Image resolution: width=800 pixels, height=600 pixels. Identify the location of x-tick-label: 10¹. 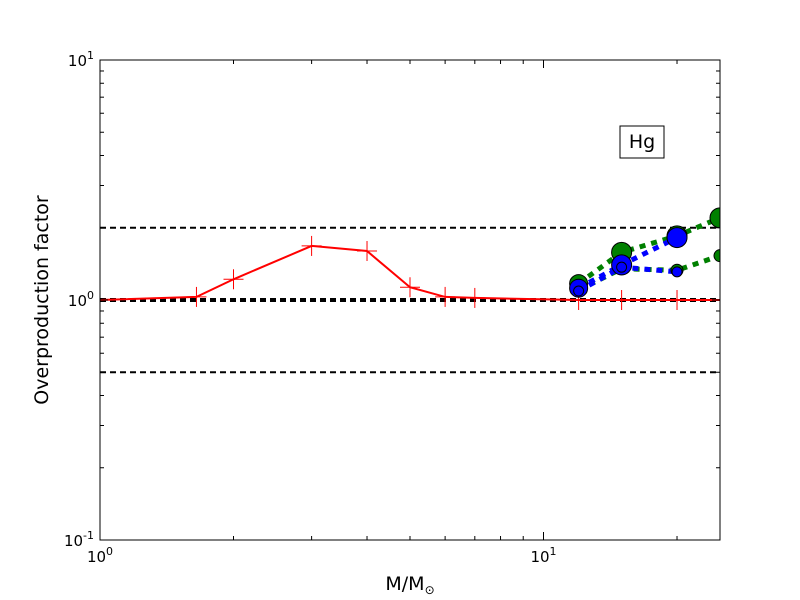
(543, 555).